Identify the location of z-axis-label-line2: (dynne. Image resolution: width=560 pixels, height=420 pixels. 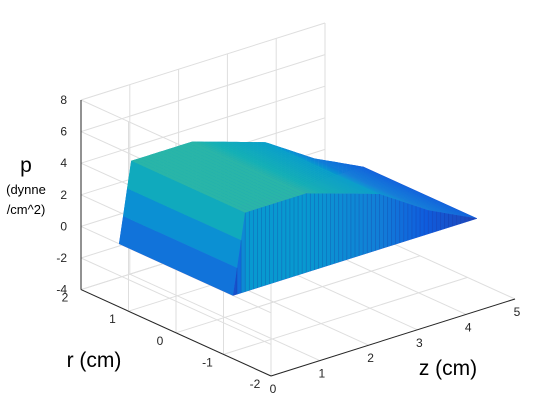
(26, 189).